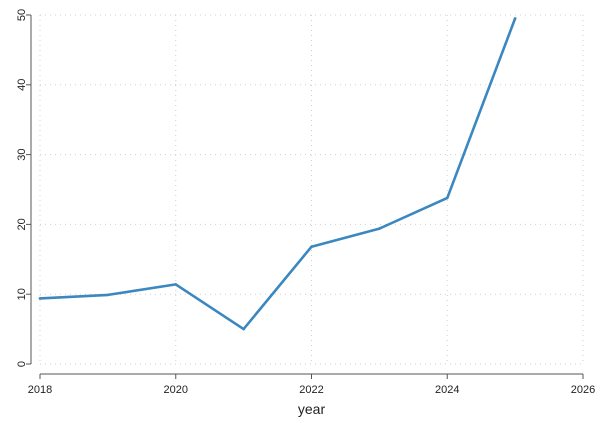 This screenshot has width=600, height=423. What do you see at coordinates (22, 15) in the screenshot?
I see `y-tick-label: 50` at bounding box center [22, 15].